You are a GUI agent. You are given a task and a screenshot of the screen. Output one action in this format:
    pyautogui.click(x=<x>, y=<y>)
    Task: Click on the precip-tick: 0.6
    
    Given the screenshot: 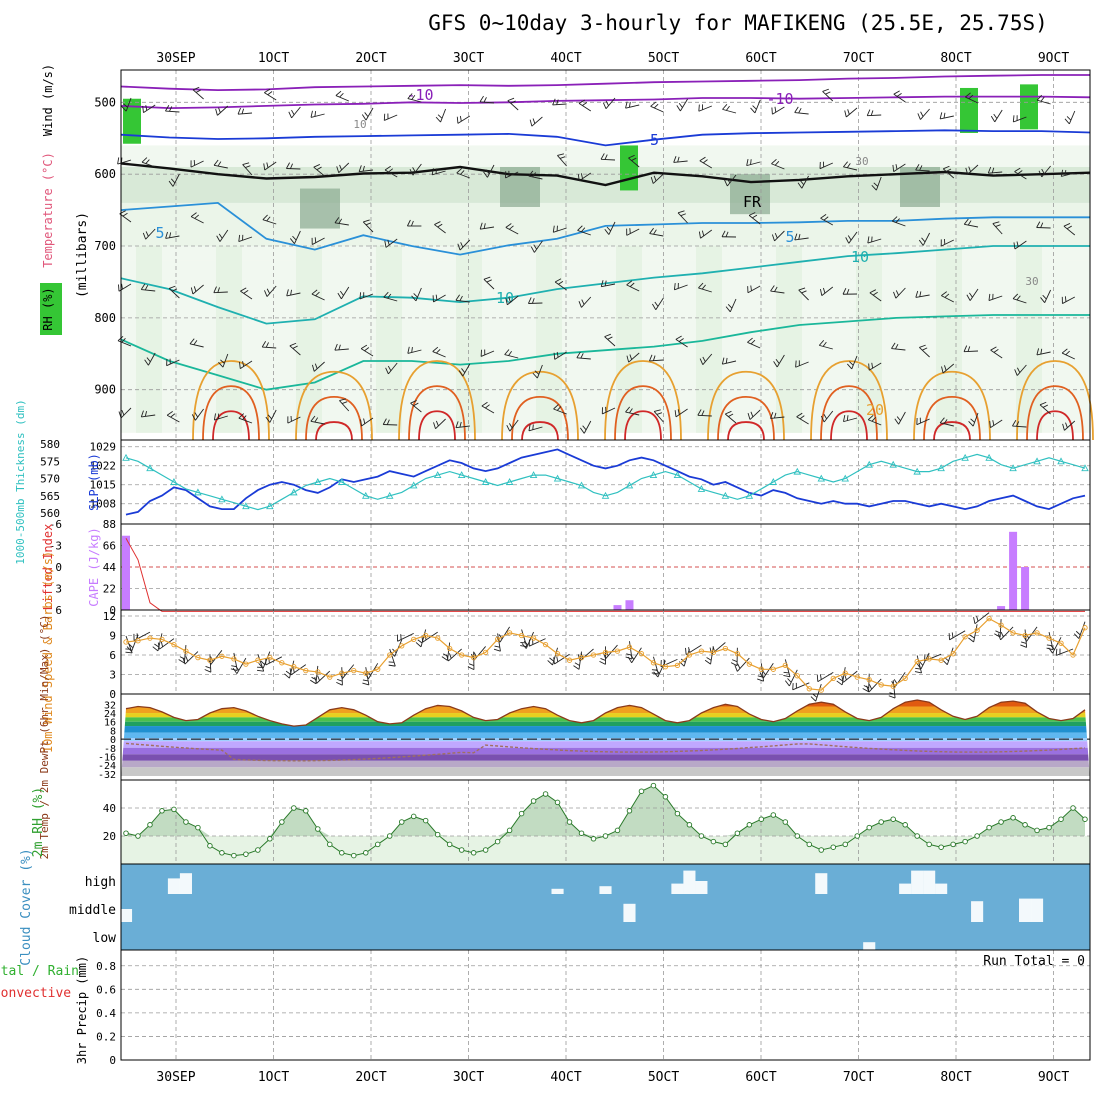 What is the action you would take?
    pyautogui.click(x=106, y=989)
    